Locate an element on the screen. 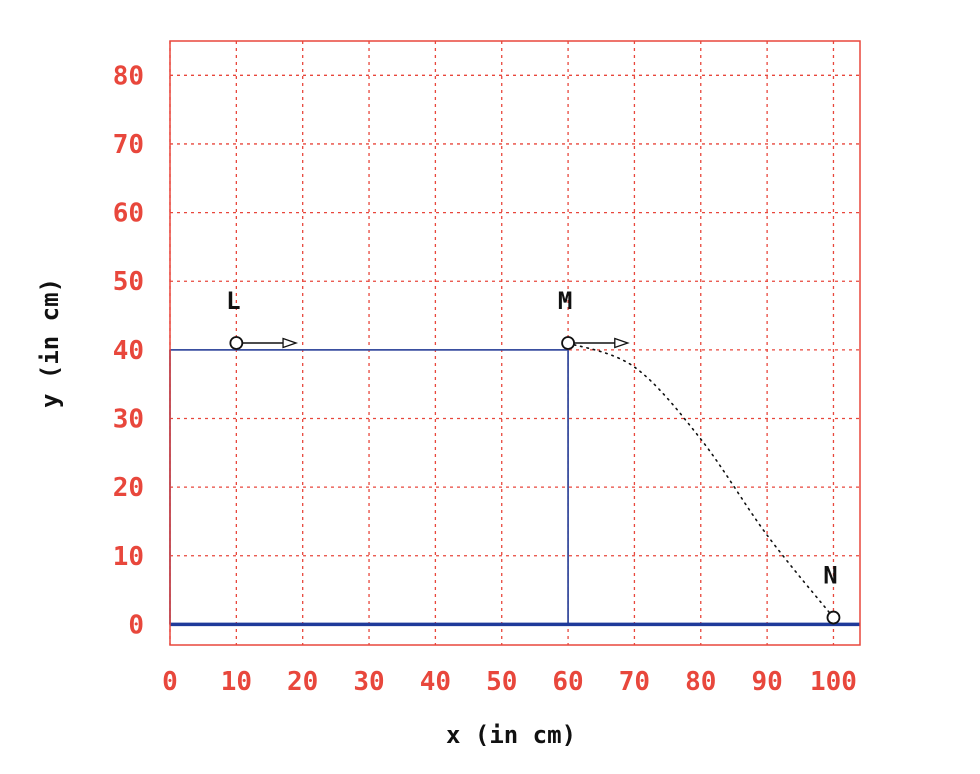 Image resolution: width=980 pixels, height=774 pixels. point-label: M is located at coordinates (565, 301).